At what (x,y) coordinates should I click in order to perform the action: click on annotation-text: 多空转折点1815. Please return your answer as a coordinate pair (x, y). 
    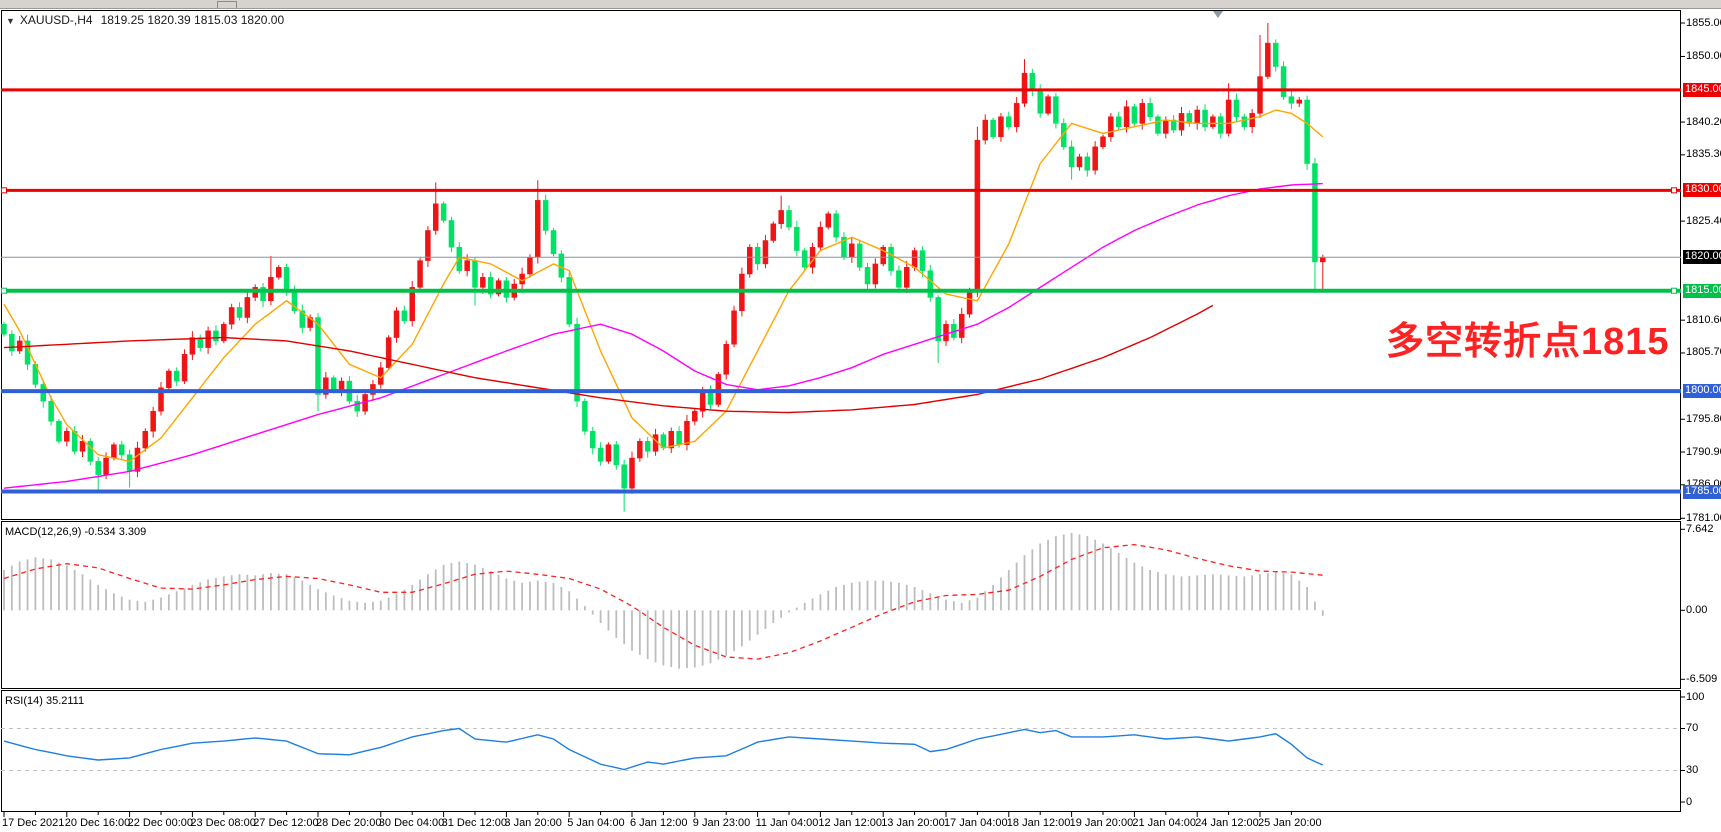
    Looking at the image, I should click on (1528, 342).